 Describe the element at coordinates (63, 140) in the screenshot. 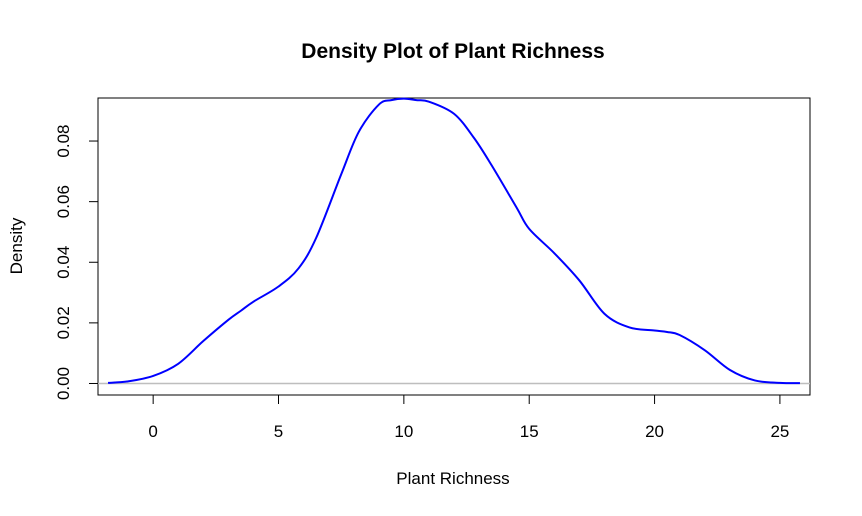

I see `y-tick-label: 0.08` at that location.